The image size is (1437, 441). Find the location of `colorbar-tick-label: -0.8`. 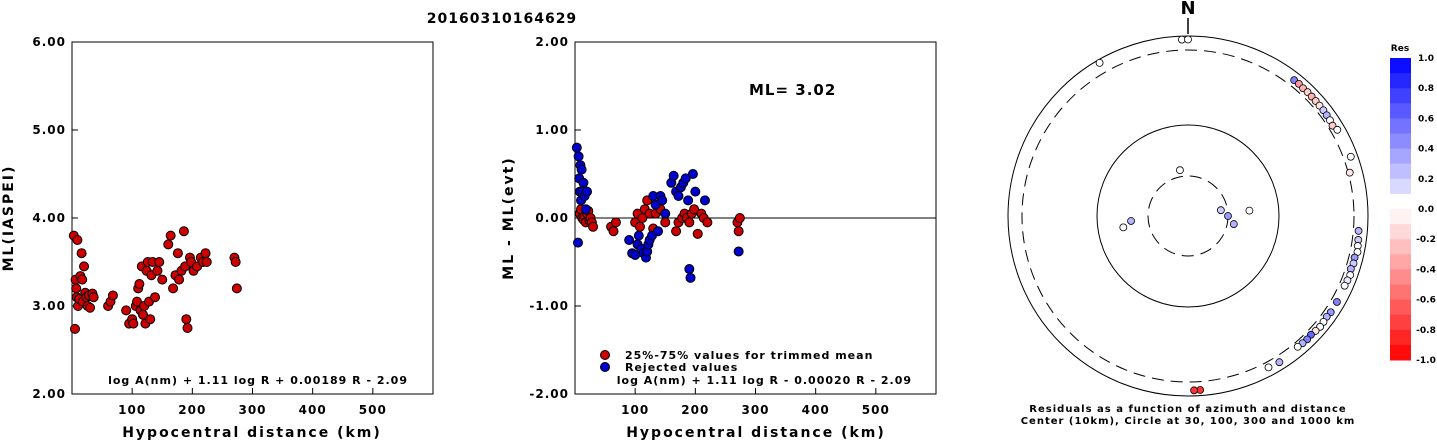

colorbar-tick-label: -0.8 is located at coordinates (1426, 331).